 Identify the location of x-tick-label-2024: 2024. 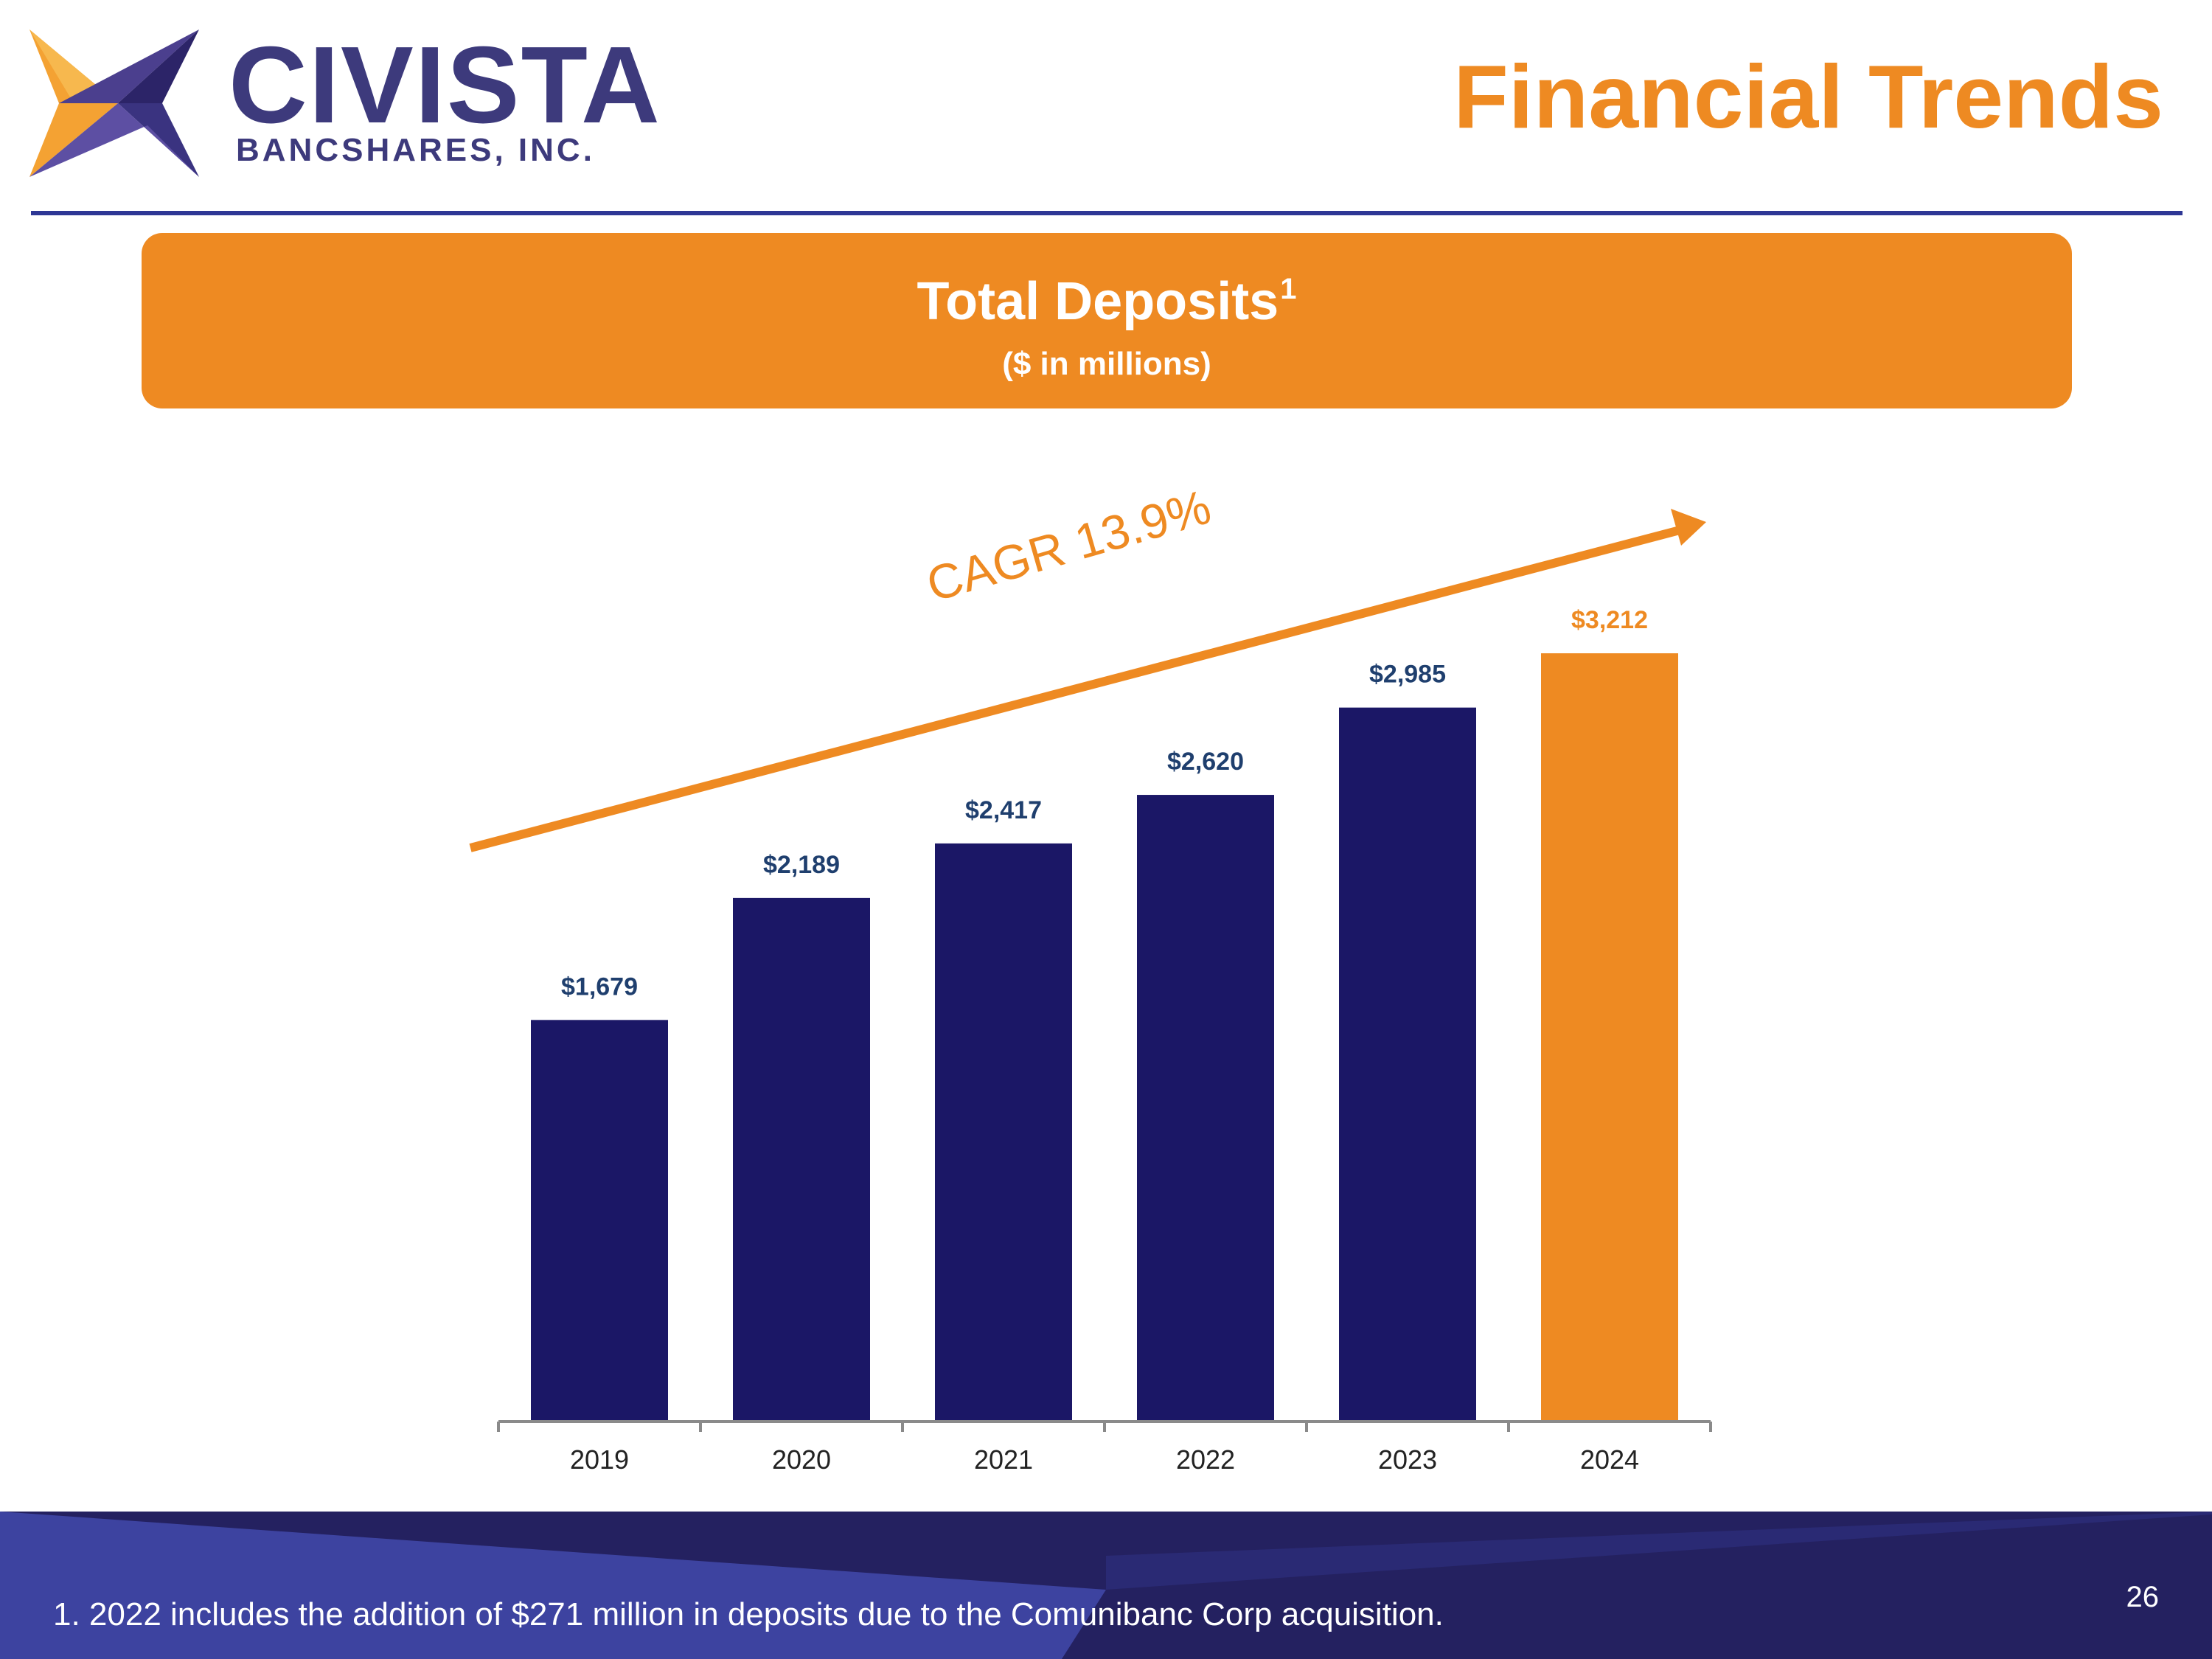
(1609, 1459).